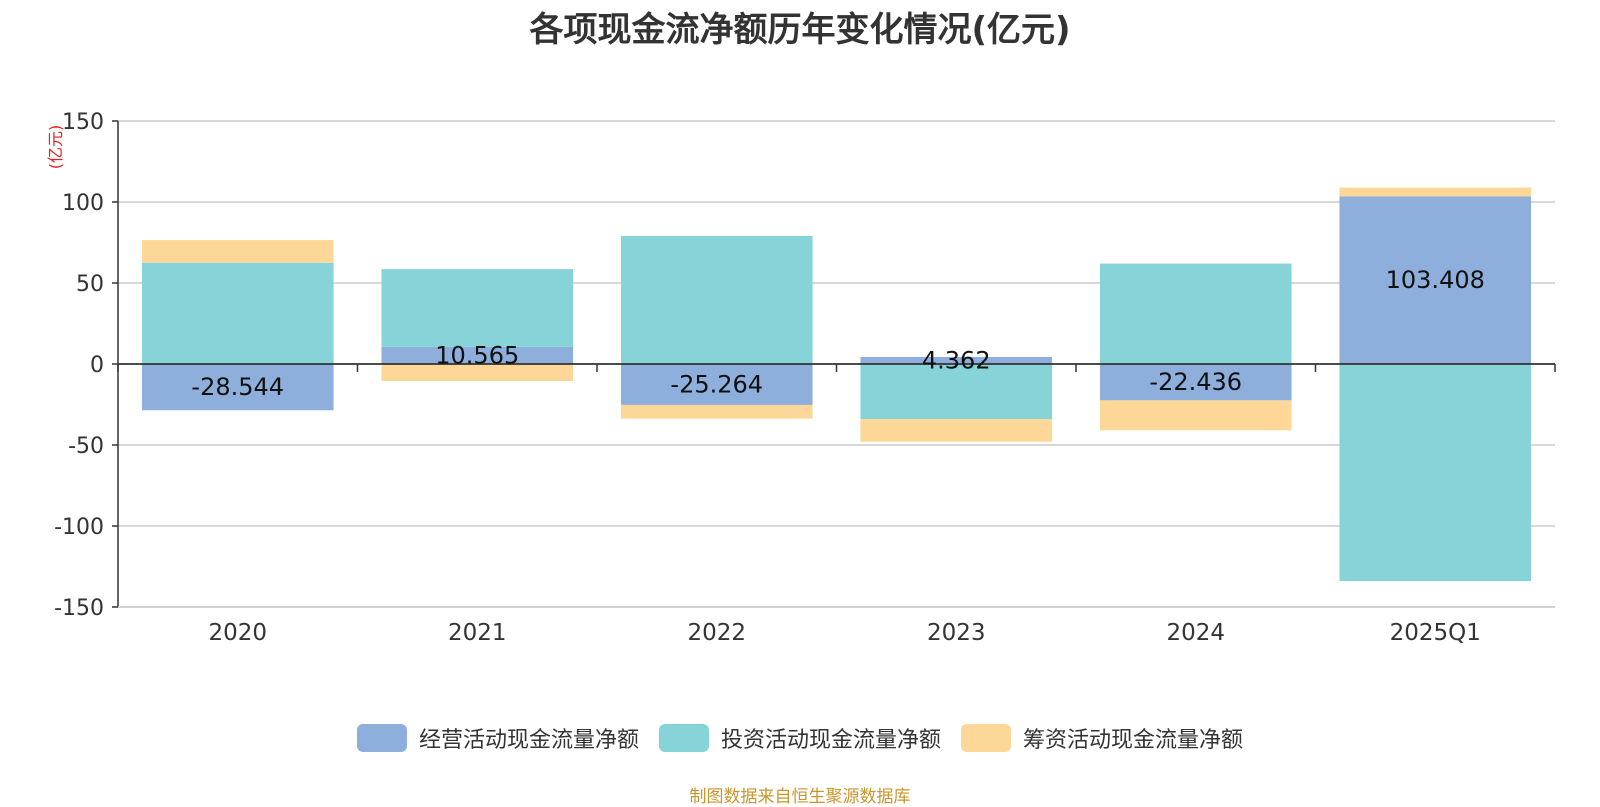 The height and width of the screenshot is (807, 1600). What do you see at coordinates (716, 300) in the screenshot?
I see `bar-投资活动现金流量净额-2022` at bounding box center [716, 300].